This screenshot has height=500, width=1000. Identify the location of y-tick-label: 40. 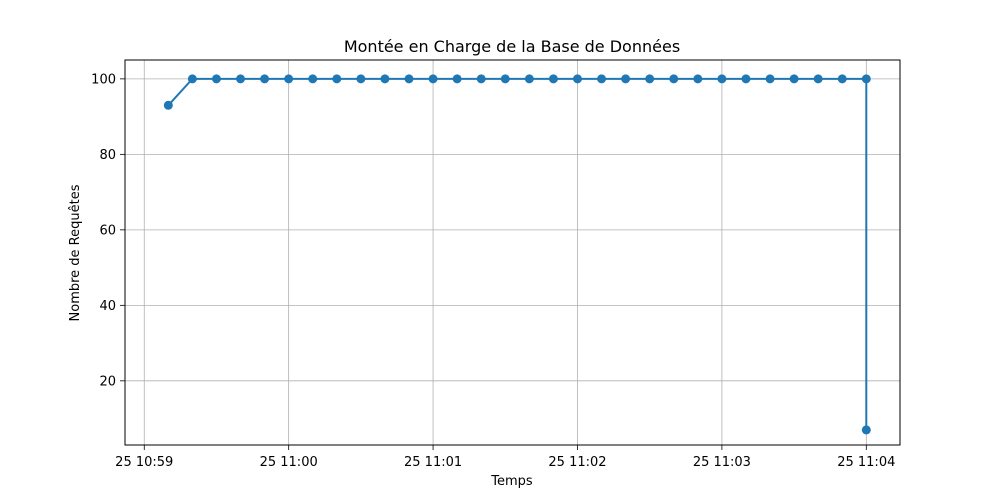
(107, 306).